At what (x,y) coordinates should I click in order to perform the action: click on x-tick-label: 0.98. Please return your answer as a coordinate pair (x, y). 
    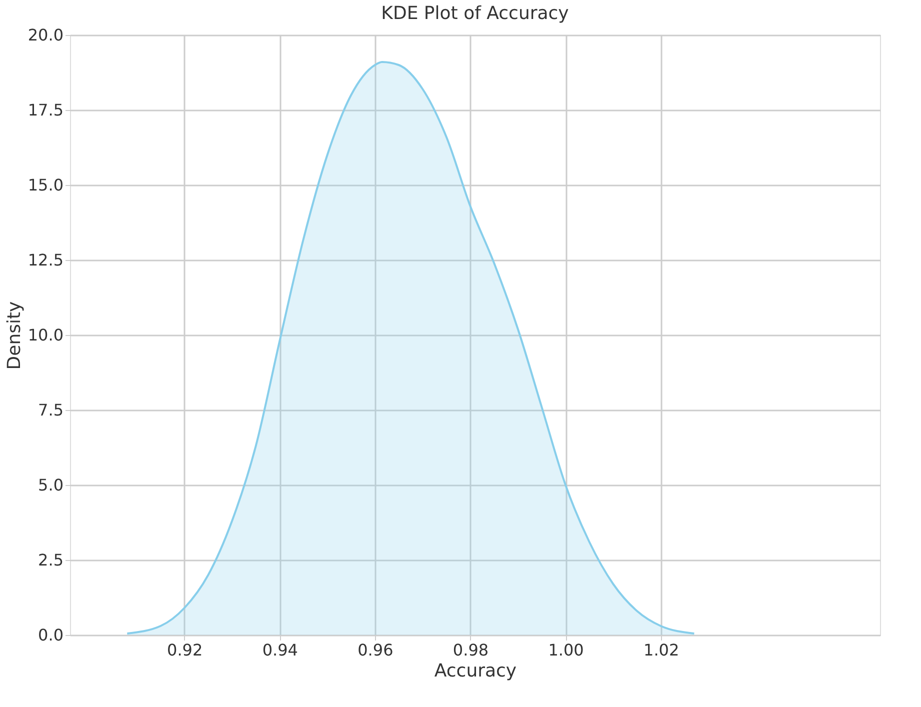
    Looking at the image, I should click on (470, 650).